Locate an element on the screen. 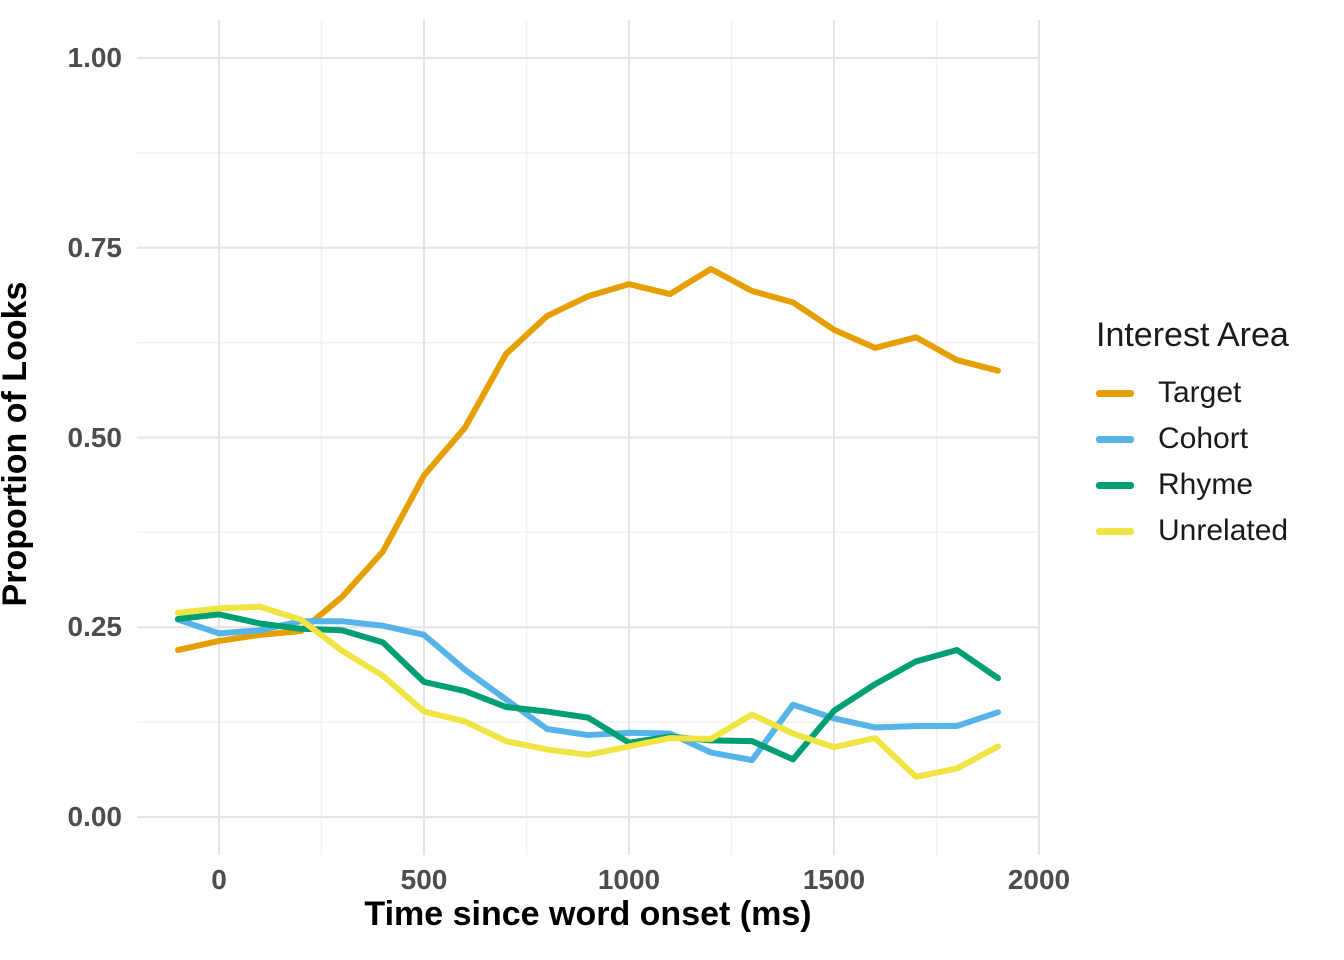 Image resolution: width=1344 pixels, height=960 pixels. y-axis-title: Proportion of Looks is located at coordinates (17, 444).